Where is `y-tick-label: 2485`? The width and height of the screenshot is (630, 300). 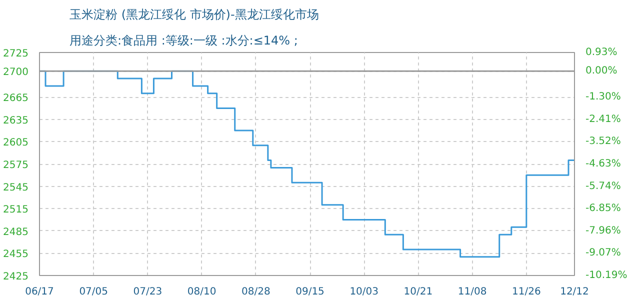
y-tick-label: 2485 is located at coordinates (16, 232).